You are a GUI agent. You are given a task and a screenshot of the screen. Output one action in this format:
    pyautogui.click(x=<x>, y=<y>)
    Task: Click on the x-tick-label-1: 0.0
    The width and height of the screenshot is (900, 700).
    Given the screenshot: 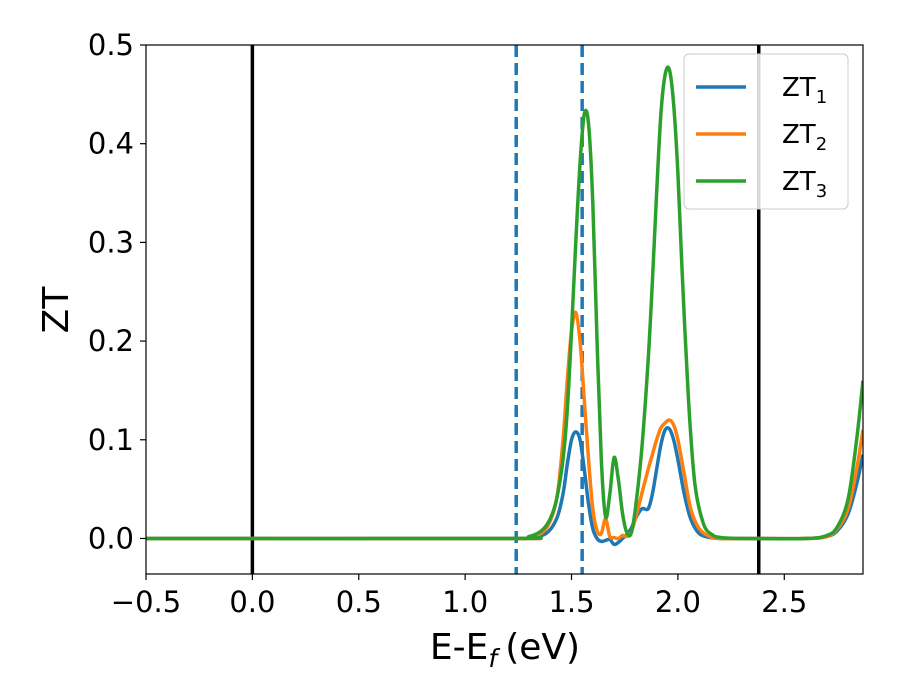 What is the action you would take?
    pyautogui.click(x=252, y=602)
    